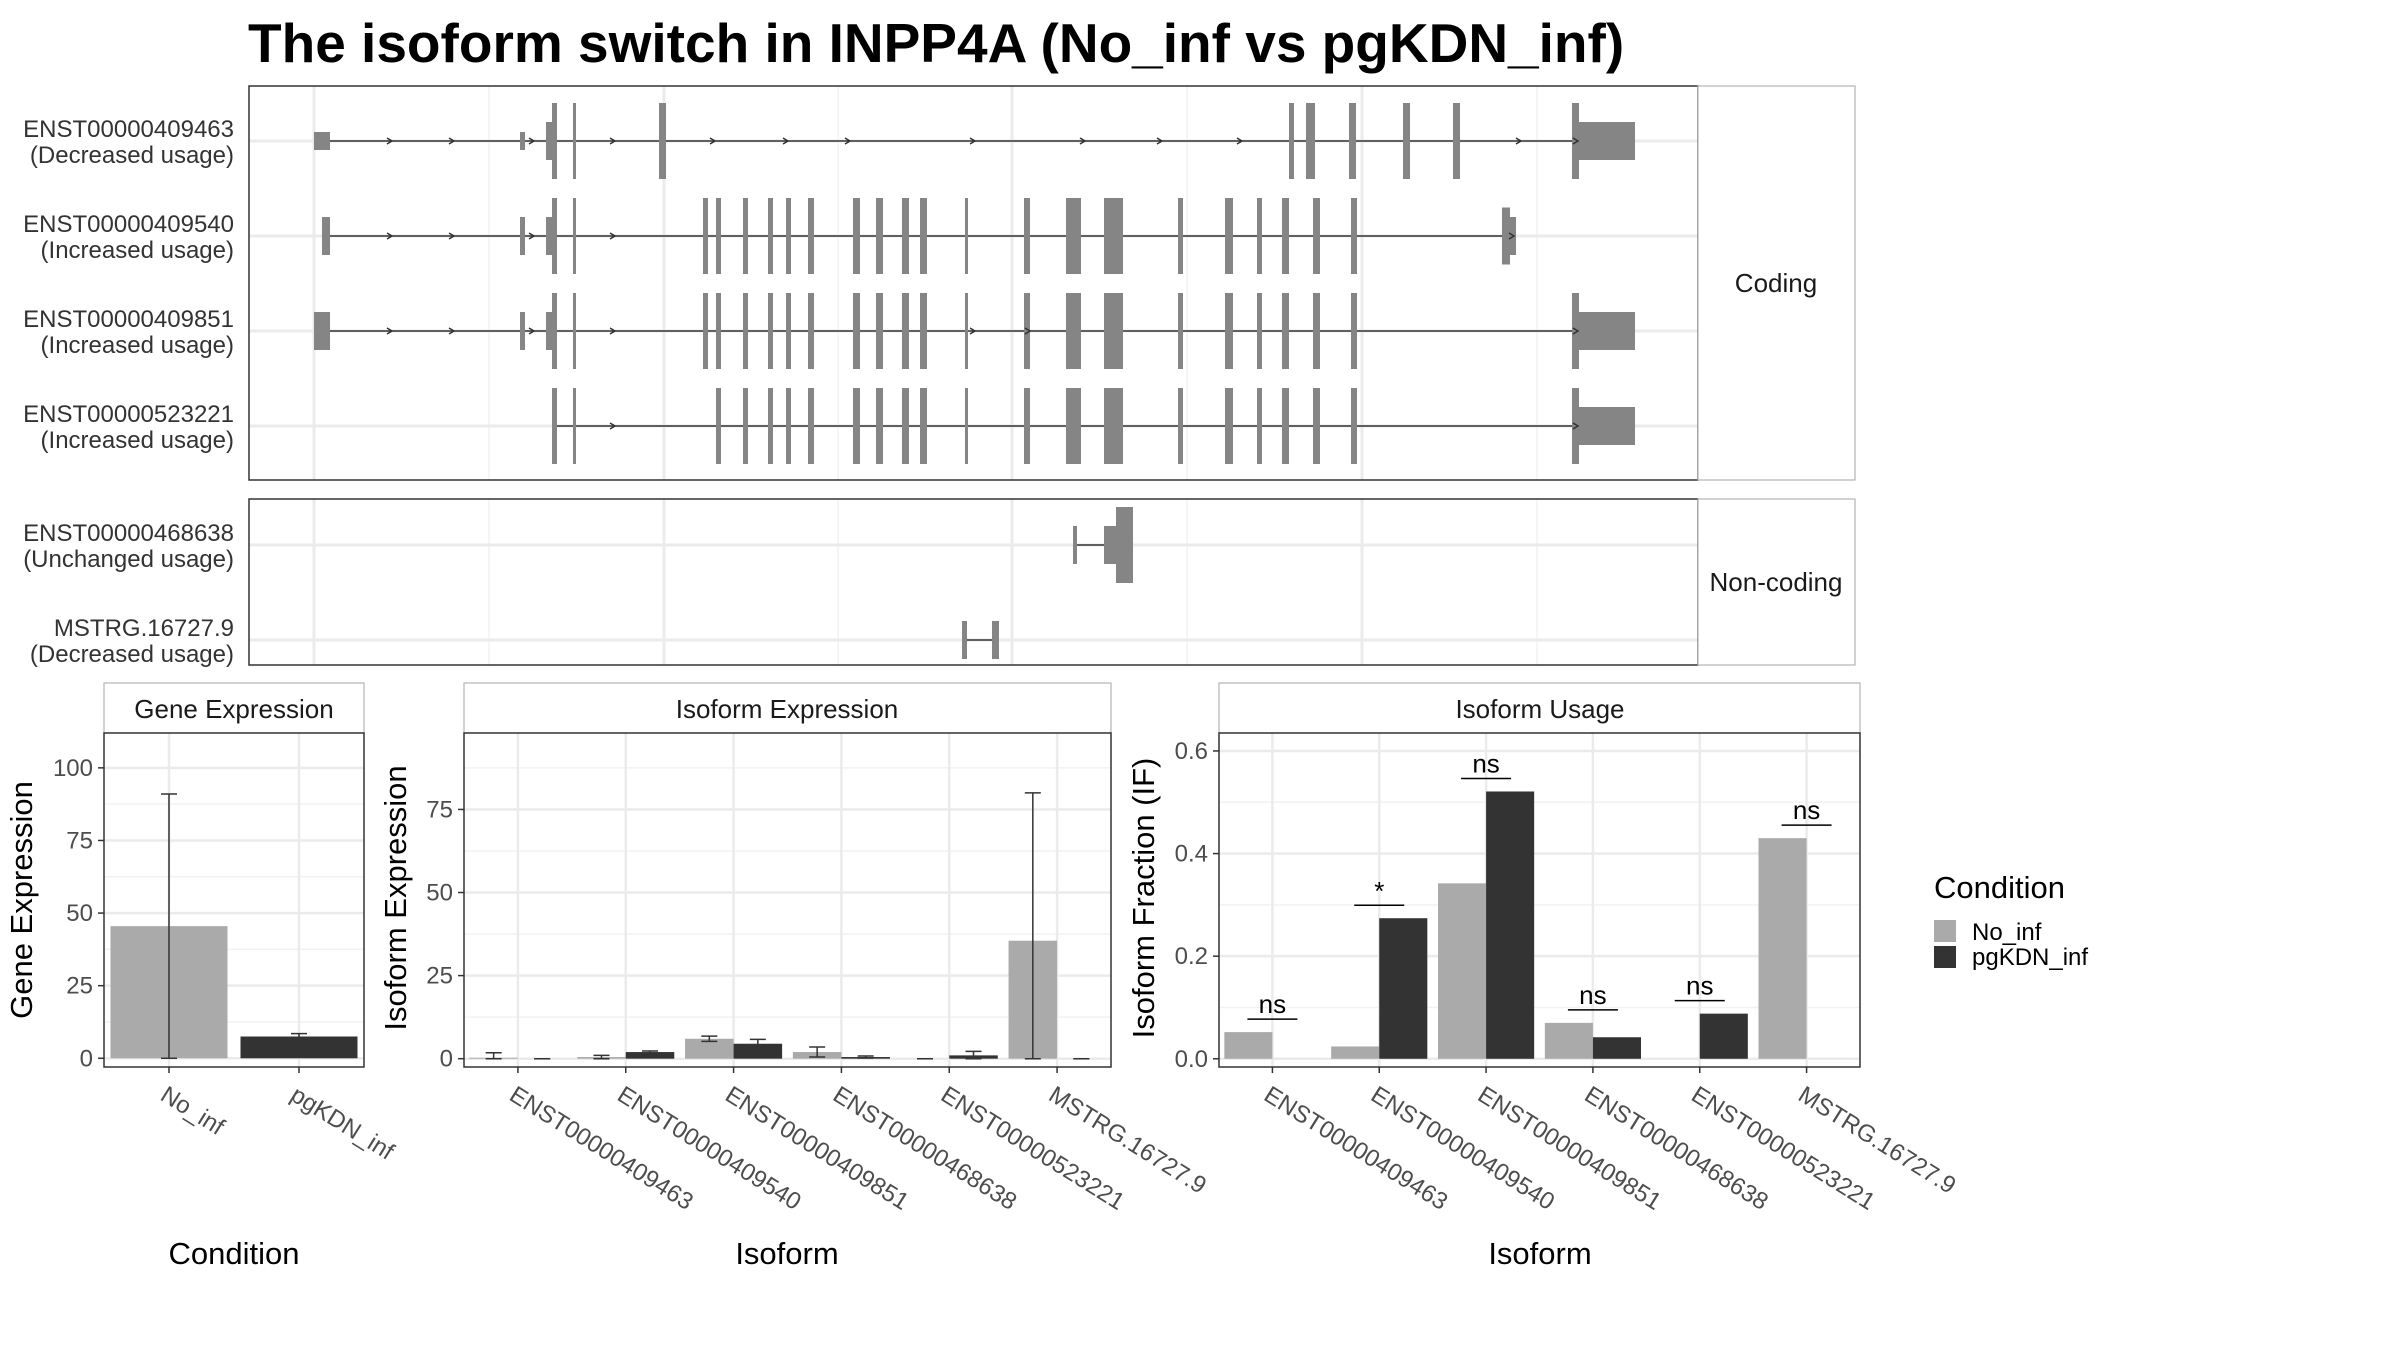 The height and width of the screenshot is (1350, 2400). I want to click on legend-label-no-inf: No_inf, so click(2007, 932).